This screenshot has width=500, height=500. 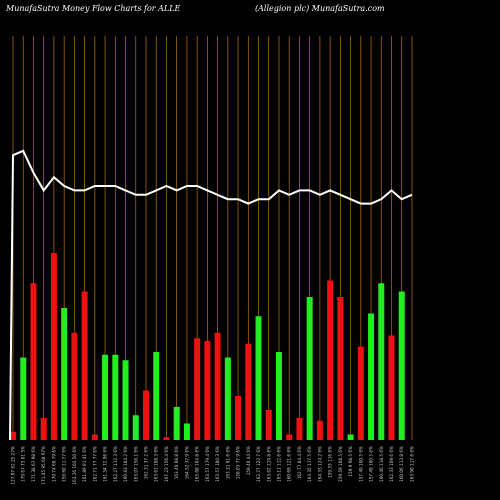 I want to click on x-tick-label: 164.32 37.9 6%, so click(x=186, y=462).